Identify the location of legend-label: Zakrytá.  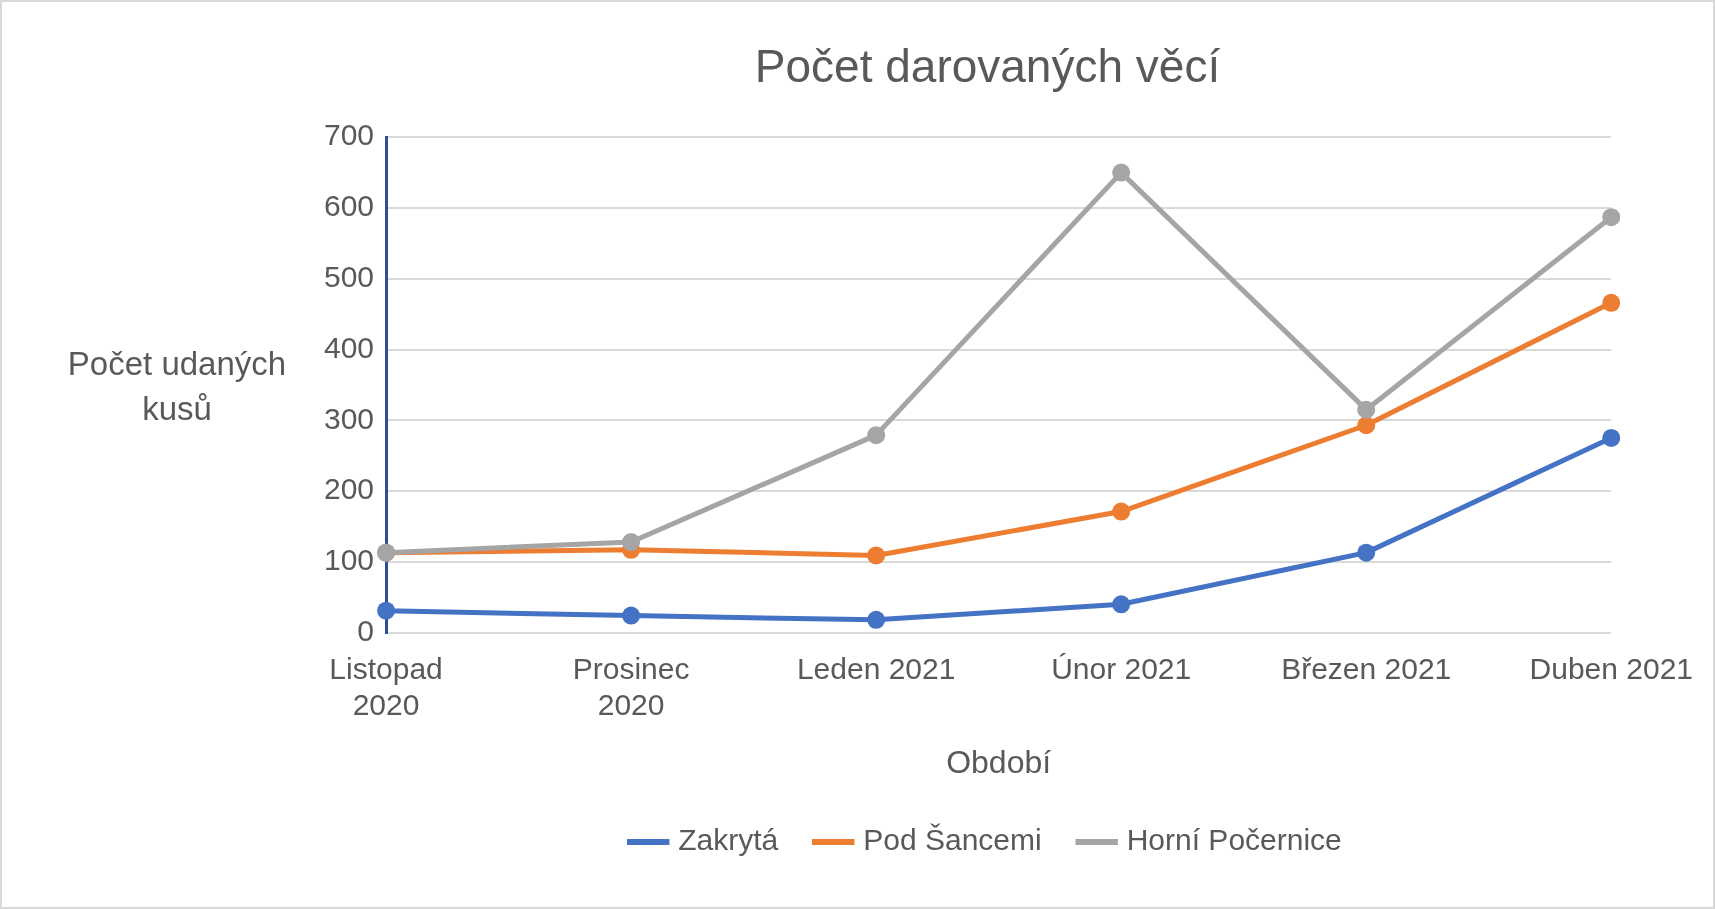
(728, 840).